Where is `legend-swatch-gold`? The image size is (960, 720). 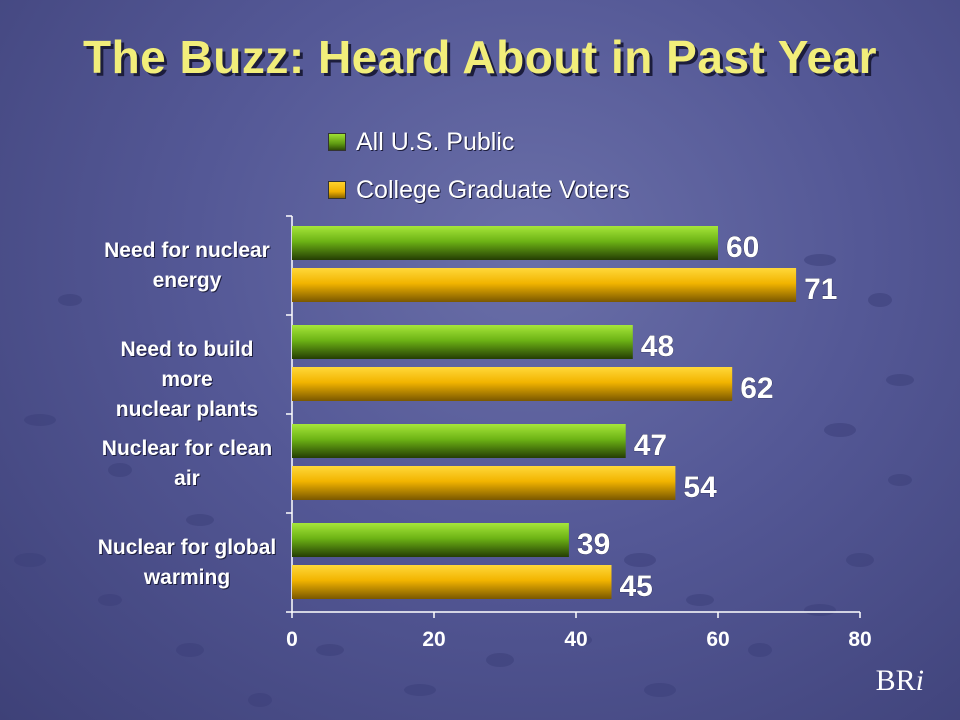
legend-swatch-gold is located at coordinates (337, 190).